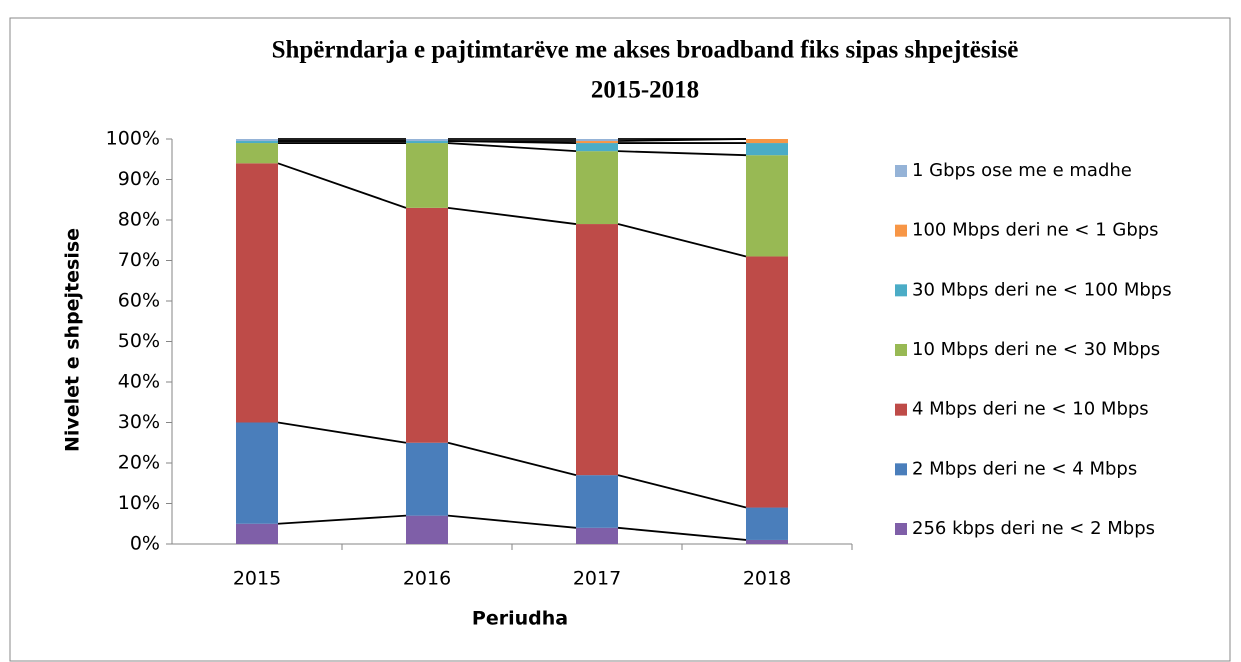 The image size is (1241, 662). What do you see at coordinates (1033, 528) in the screenshot?
I see `legend-label: 256 kbps deri ne < 2 Mbps` at bounding box center [1033, 528].